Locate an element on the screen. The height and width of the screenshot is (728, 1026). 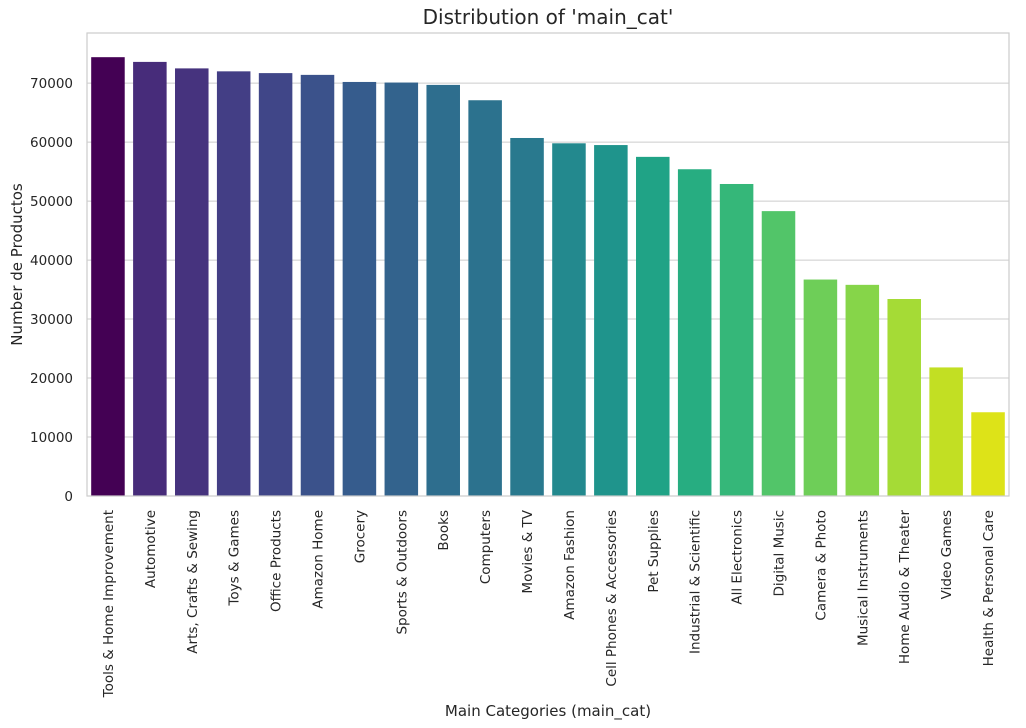
x-tick-label: Video Games is located at coordinates (947, 554).